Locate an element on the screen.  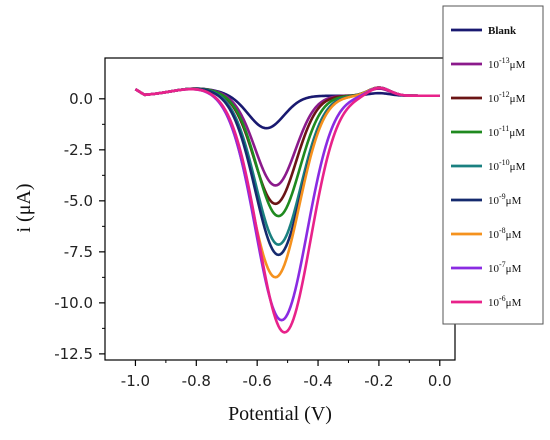
legend-label: 10-10μM is located at coordinates (507, 165).